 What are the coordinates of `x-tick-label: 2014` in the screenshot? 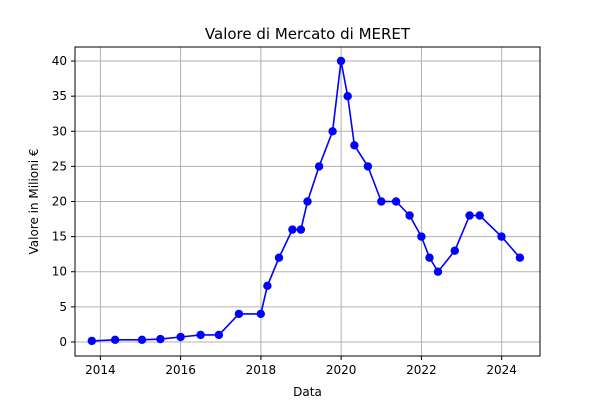 It's located at (100, 370).